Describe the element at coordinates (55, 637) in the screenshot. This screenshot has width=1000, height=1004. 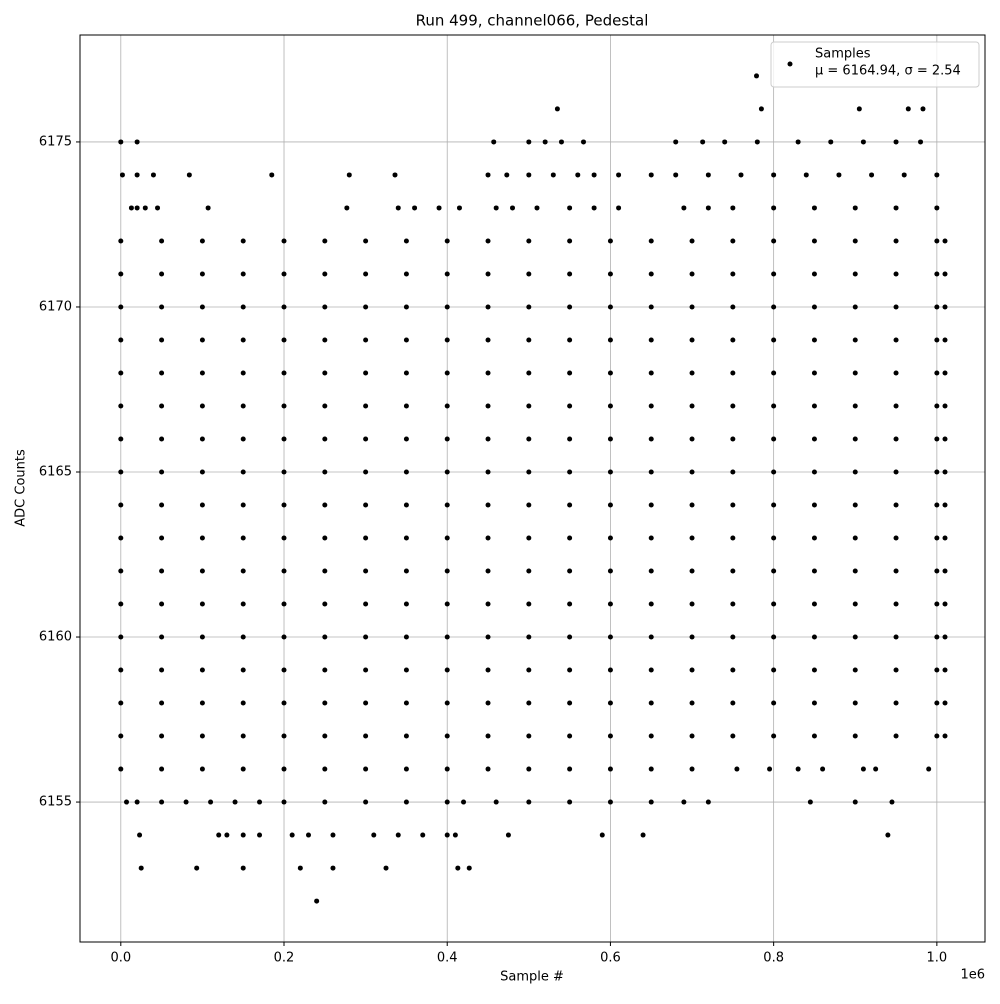
I see `y-tick-label: 6160` at that location.